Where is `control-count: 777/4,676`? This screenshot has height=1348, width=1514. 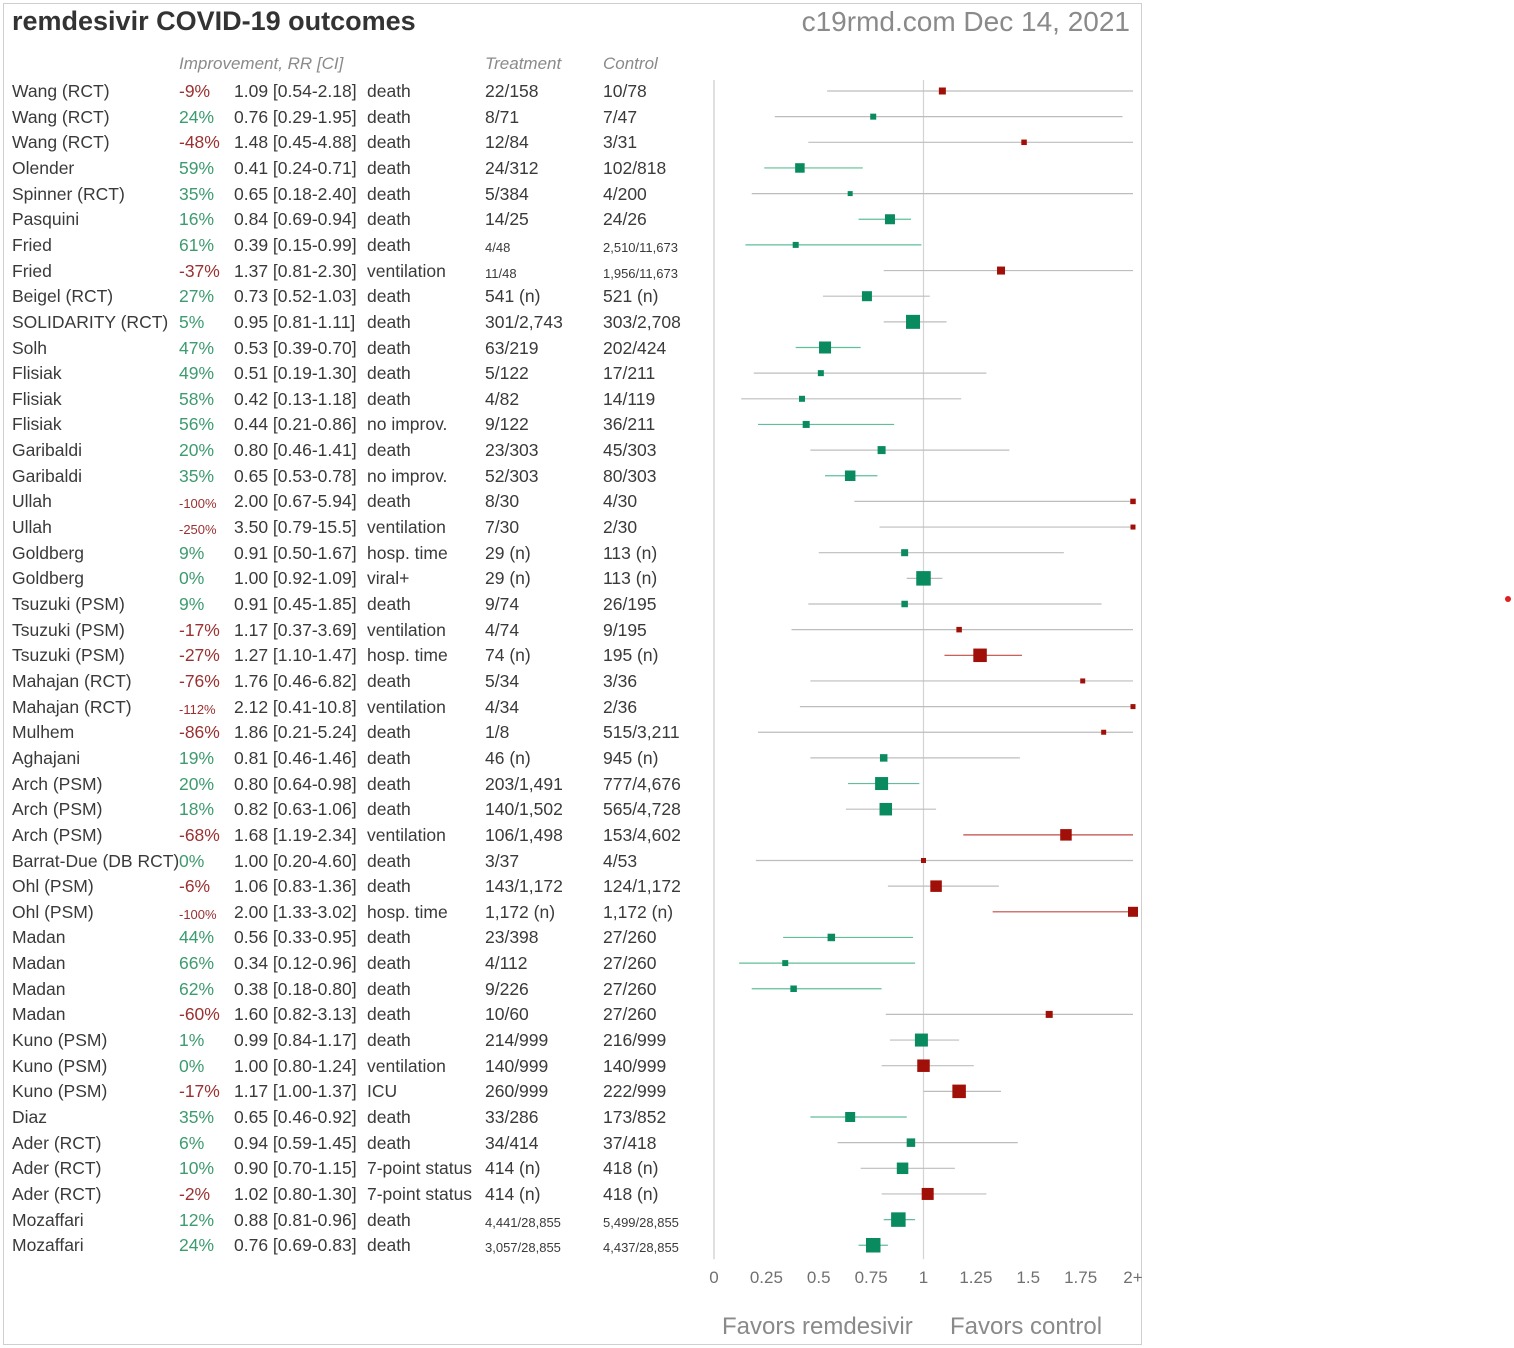
control-count: 777/4,676 is located at coordinates (642, 783).